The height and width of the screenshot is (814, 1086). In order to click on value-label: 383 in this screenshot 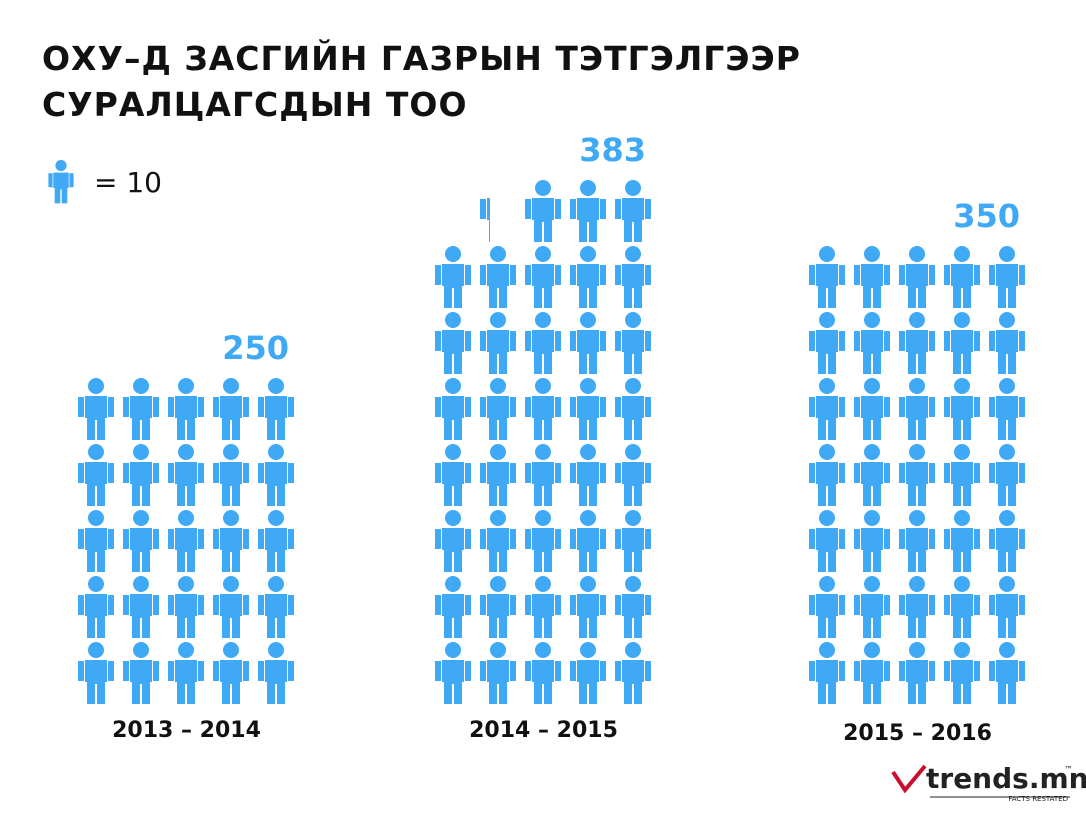, I will do `click(612, 150)`.